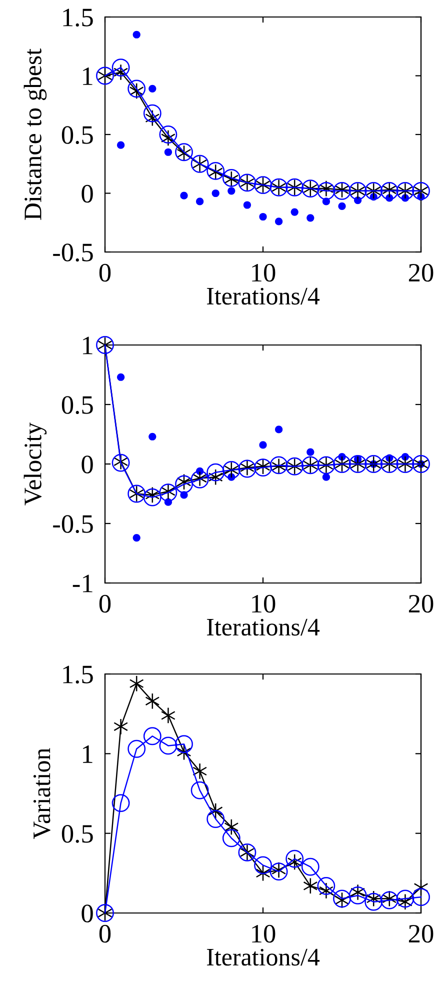 The image size is (443, 986). What do you see at coordinates (35, 464) in the screenshot?
I see `y-axis-title: Velocity` at bounding box center [35, 464].